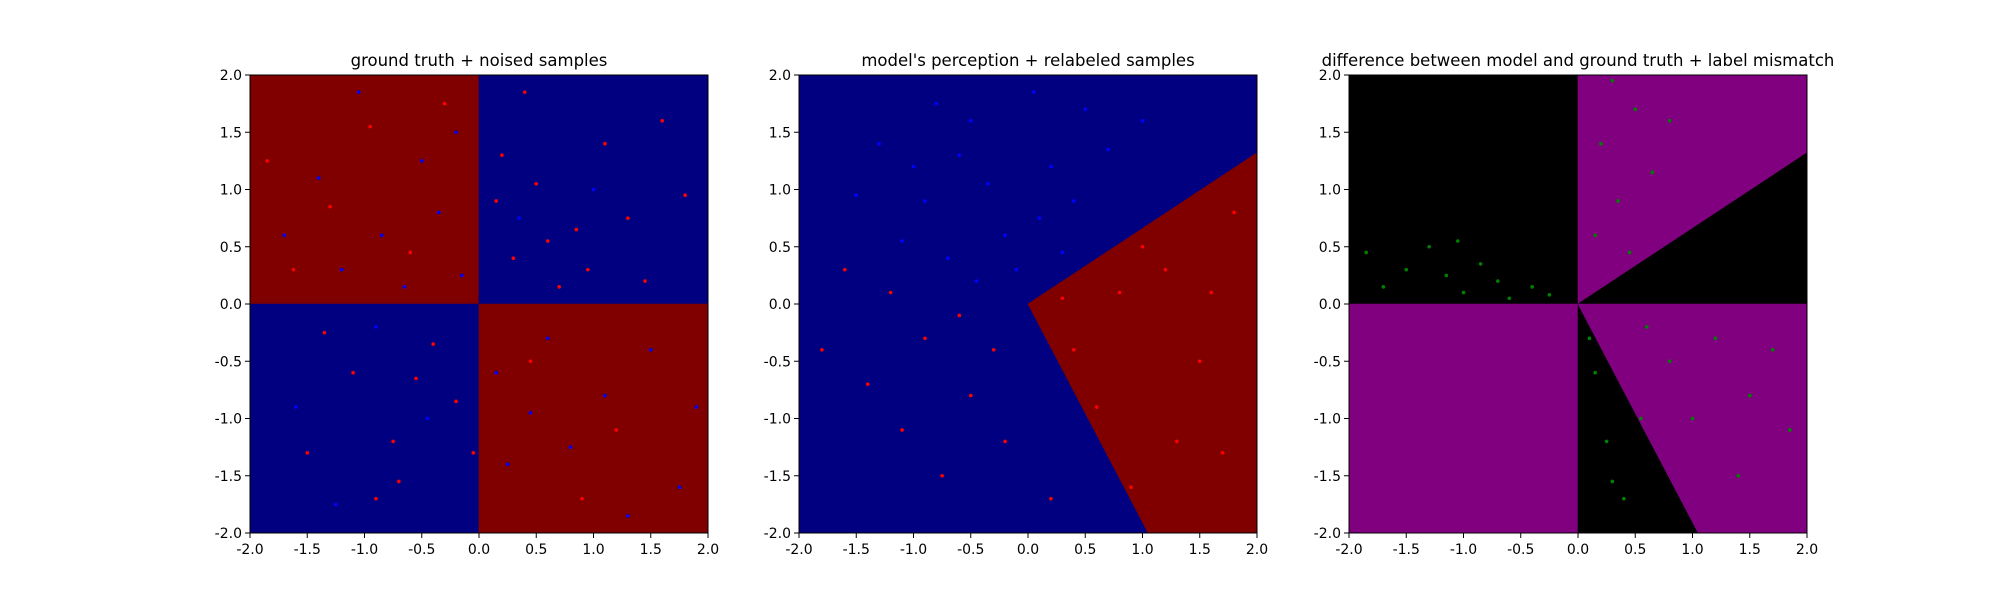 This screenshot has width=2000, height=600. Describe the element at coordinates (536, 550) in the screenshot. I see `x-tick-label: 0.5` at that location.